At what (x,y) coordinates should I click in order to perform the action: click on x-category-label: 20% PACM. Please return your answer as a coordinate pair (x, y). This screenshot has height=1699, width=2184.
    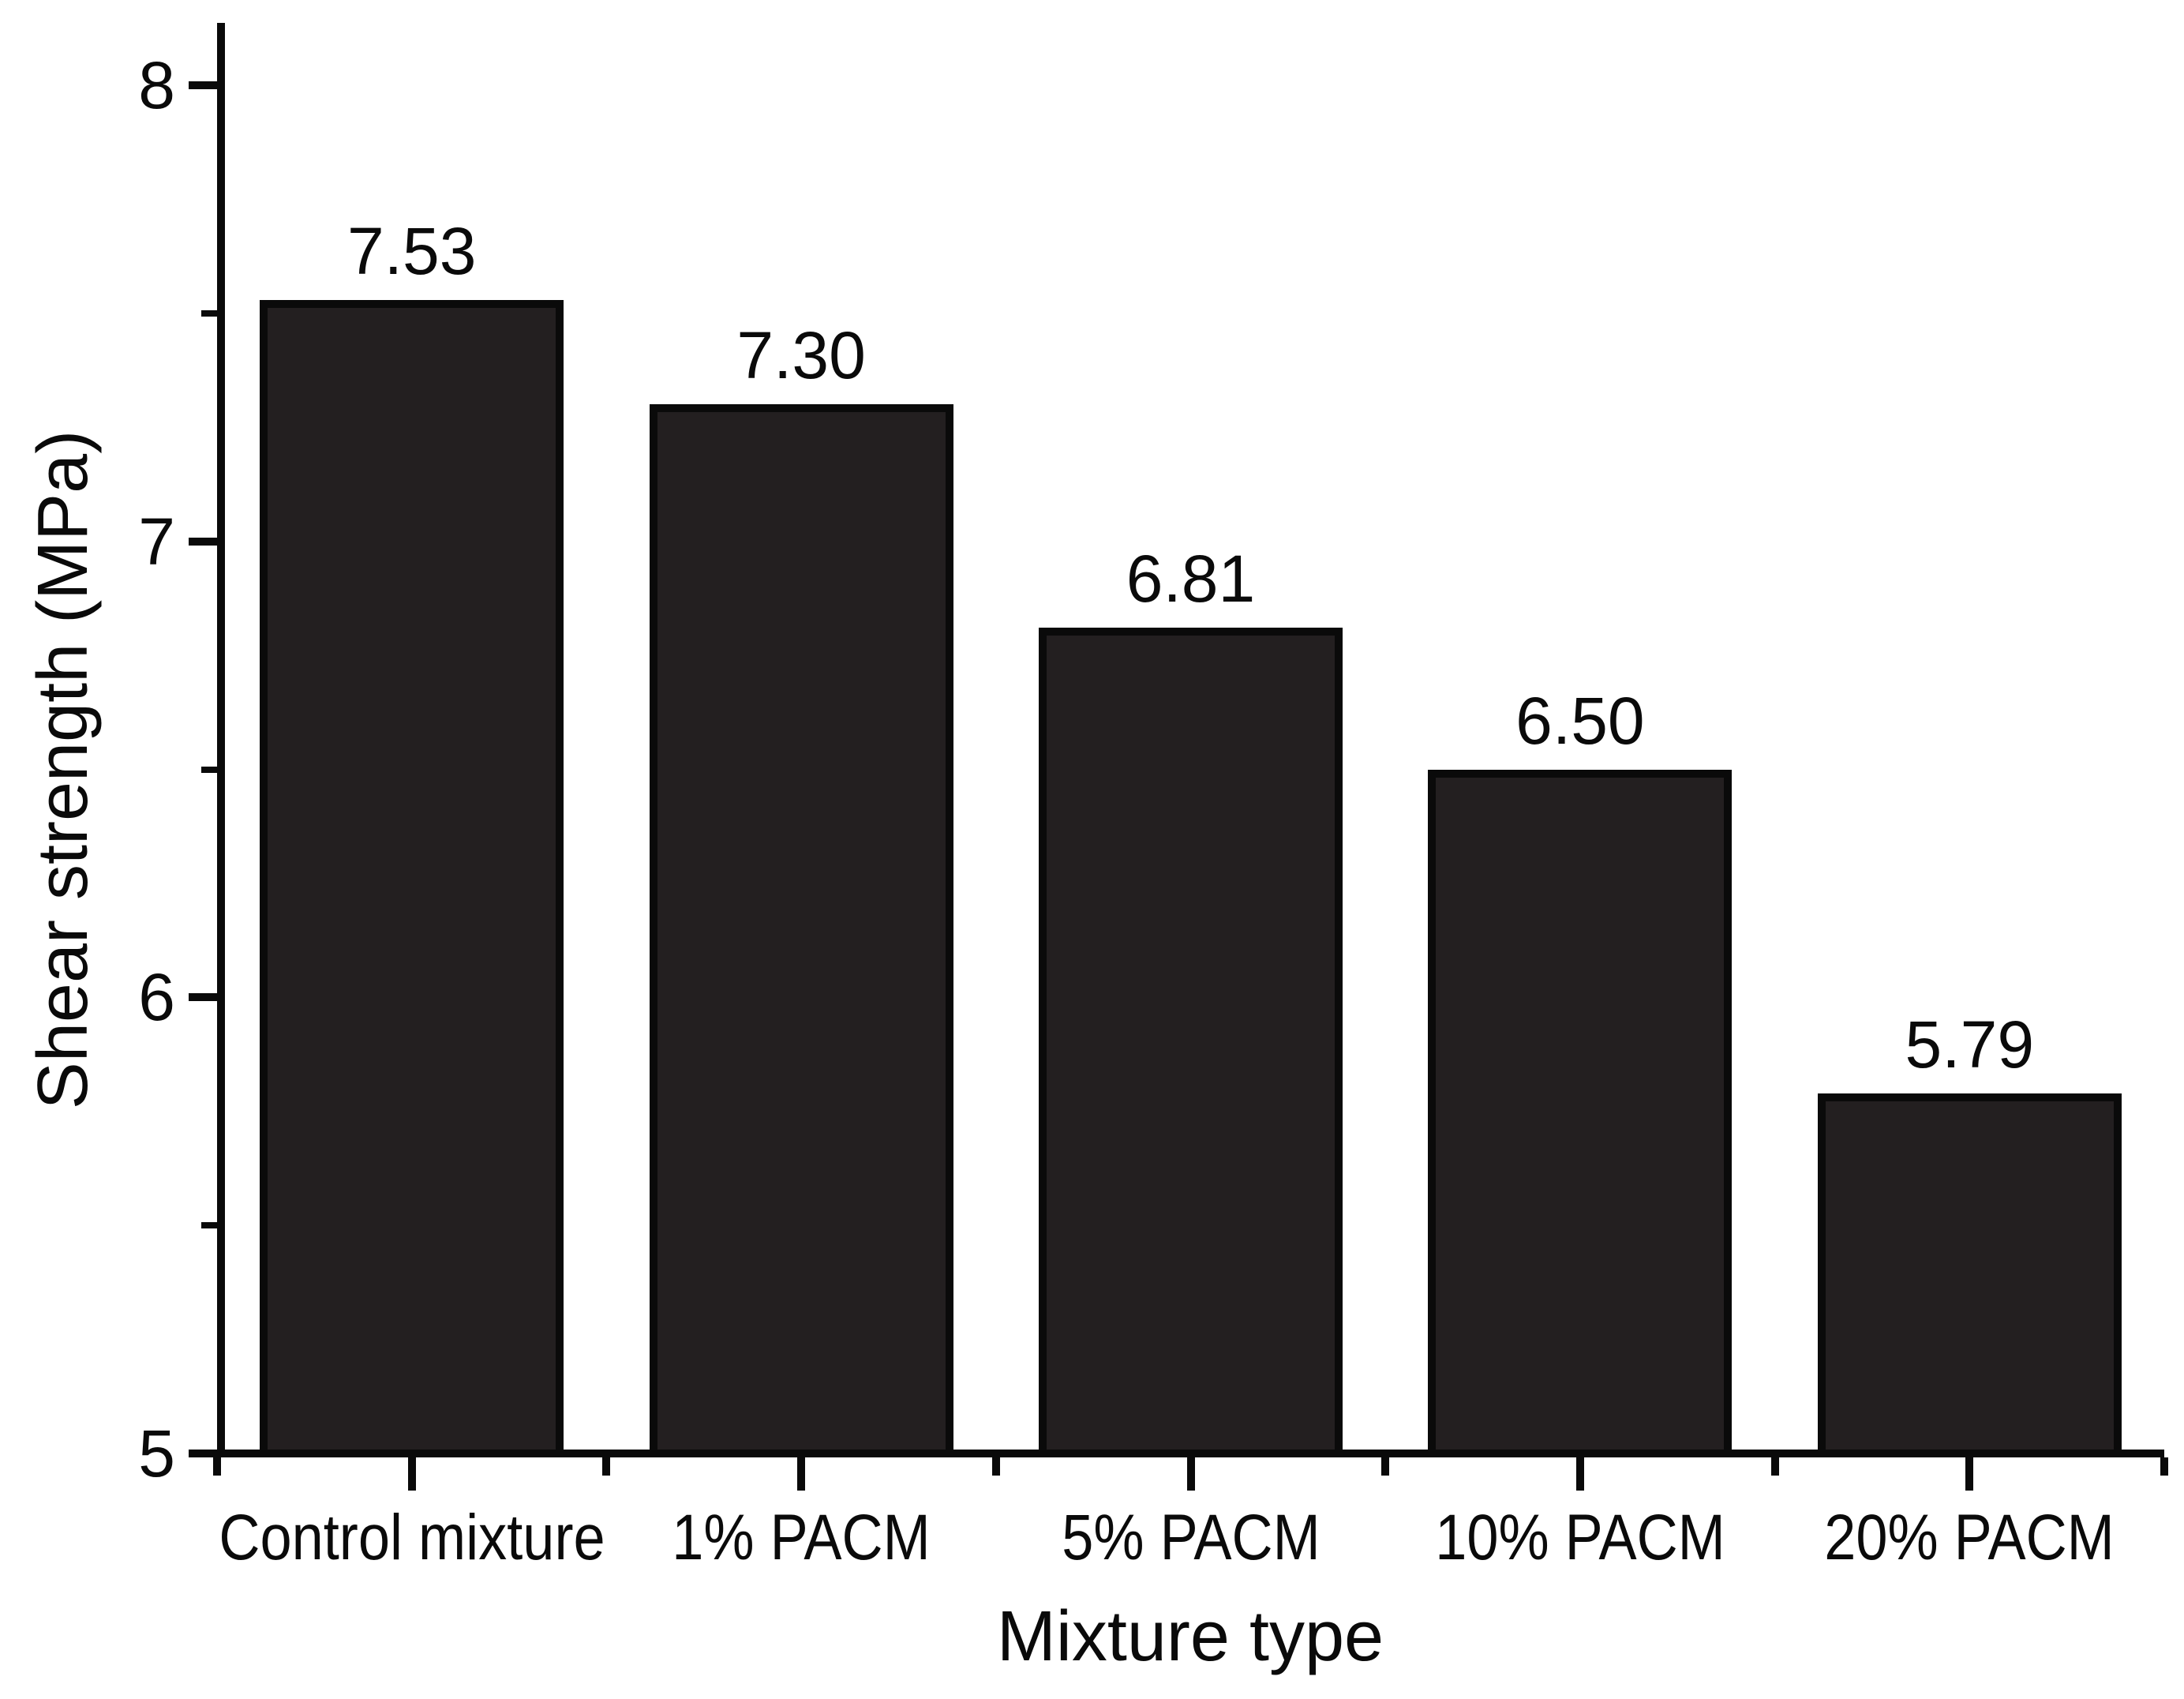
    Looking at the image, I should click on (1969, 1537).